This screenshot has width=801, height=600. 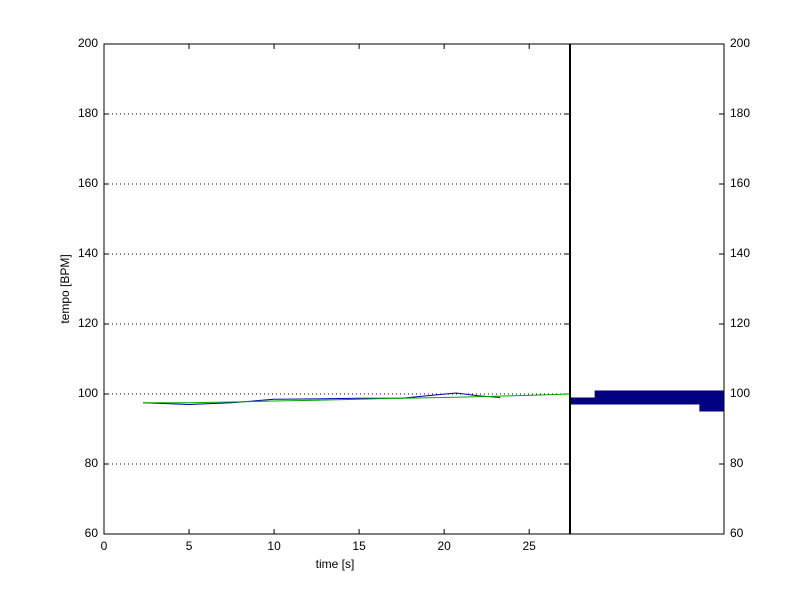 I want to click on y-tick-label: 140, so click(x=88, y=253).